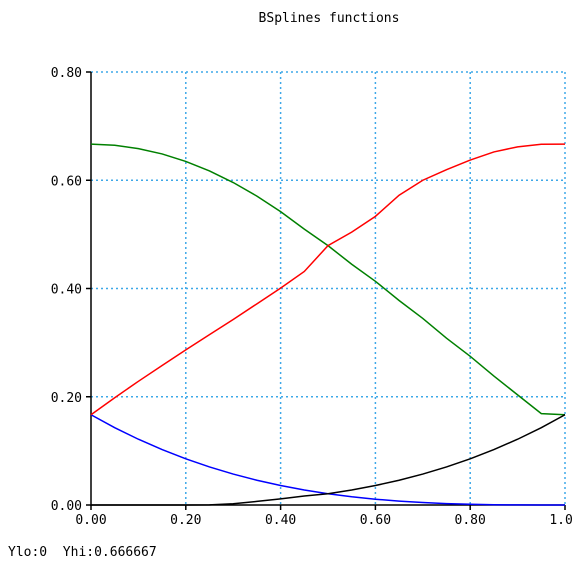  What do you see at coordinates (66, 506) in the screenshot?
I see `y-tick-label: 0.00` at bounding box center [66, 506].